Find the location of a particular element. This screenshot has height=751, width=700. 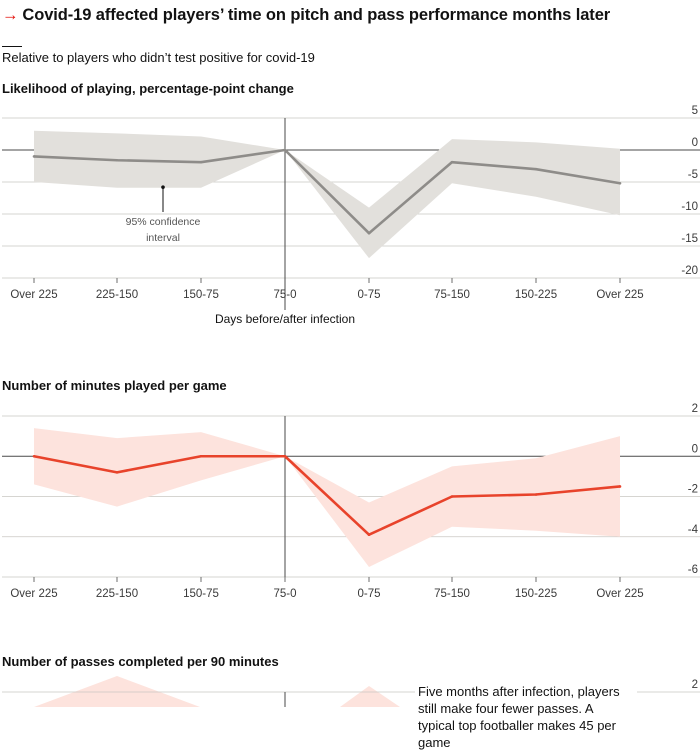

likelihood-x-axis-label: Days before/after infection is located at coordinates (285, 319).